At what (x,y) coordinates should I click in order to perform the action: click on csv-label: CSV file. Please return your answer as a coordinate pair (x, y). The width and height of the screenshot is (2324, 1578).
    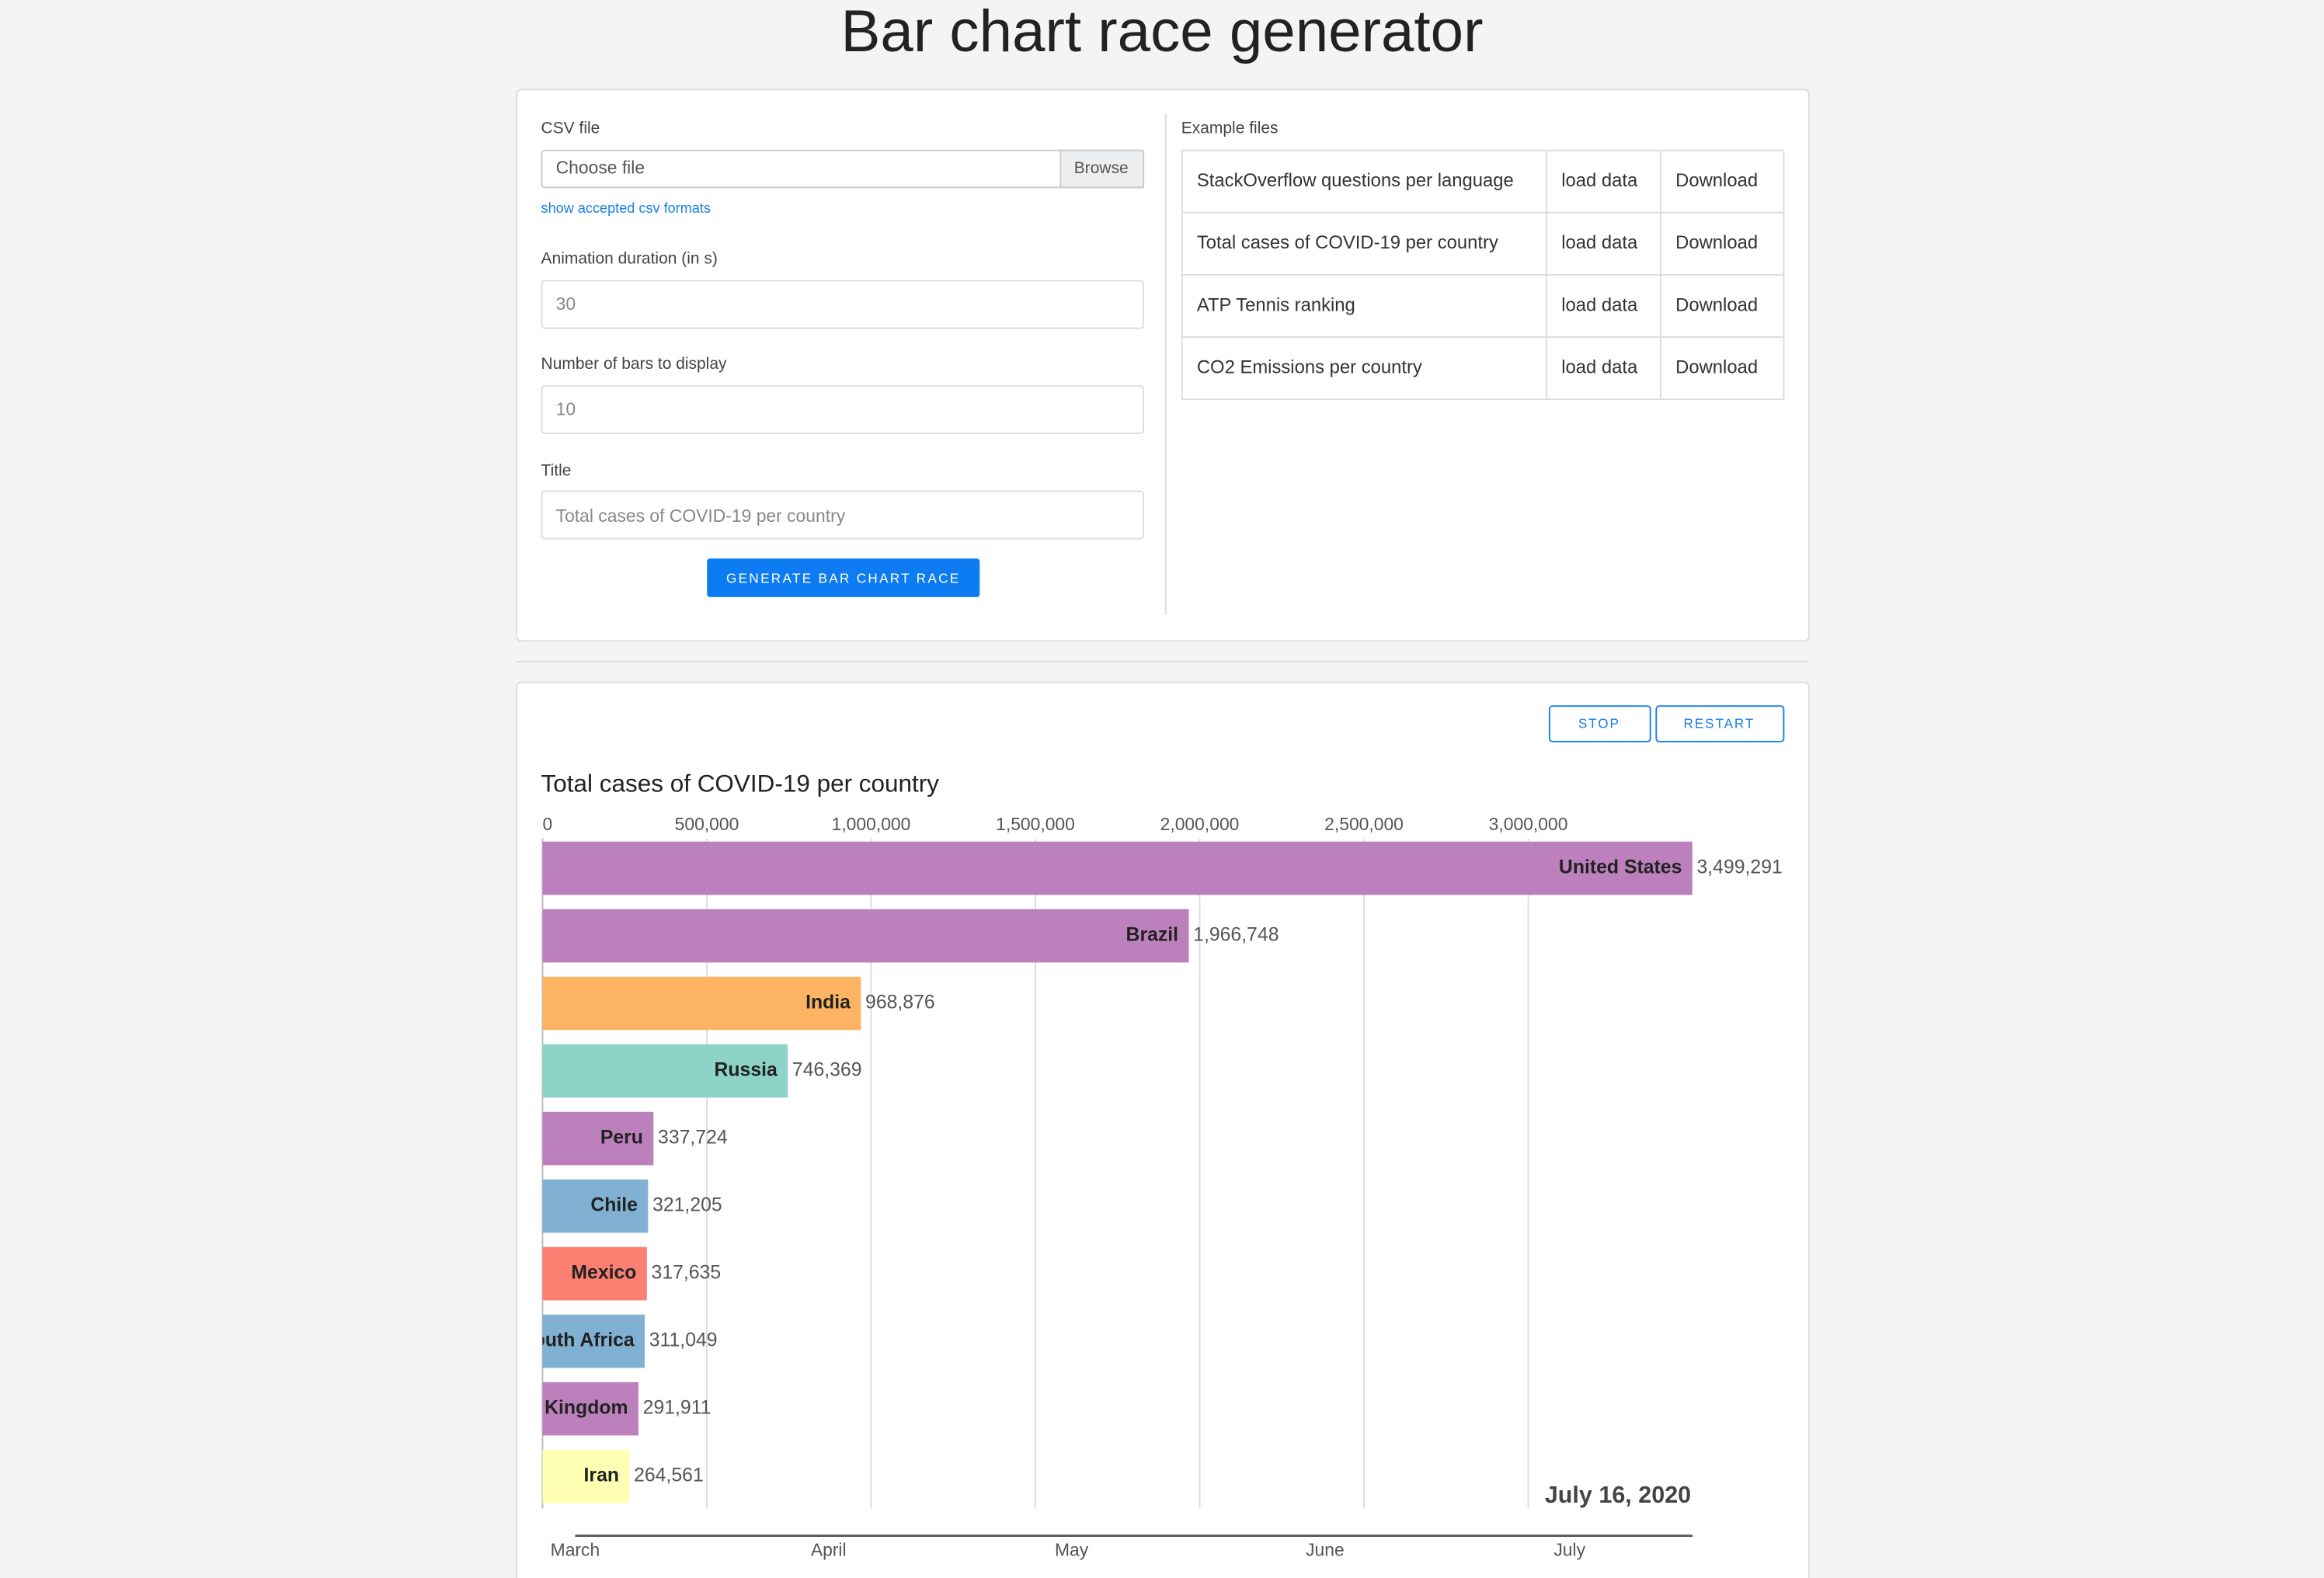
    Looking at the image, I should click on (570, 128).